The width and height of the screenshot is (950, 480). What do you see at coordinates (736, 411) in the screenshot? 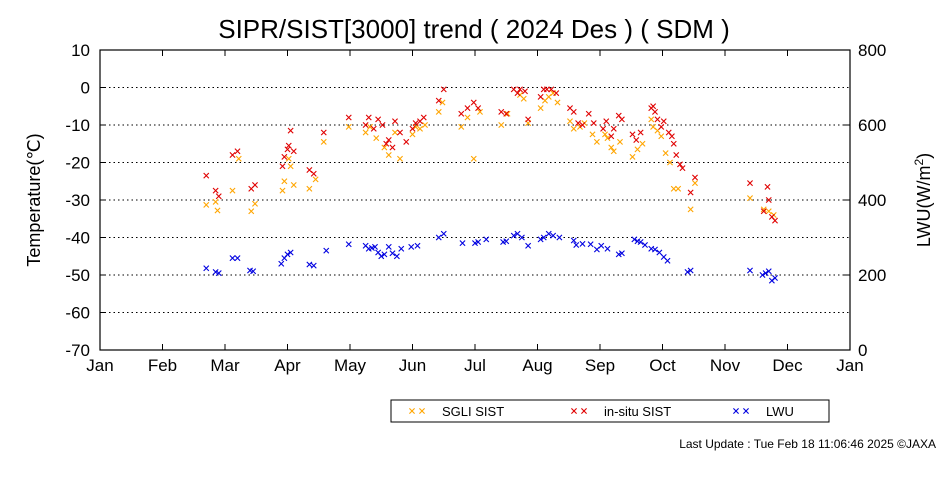
I see `legend-marker-lwu` at bounding box center [736, 411].